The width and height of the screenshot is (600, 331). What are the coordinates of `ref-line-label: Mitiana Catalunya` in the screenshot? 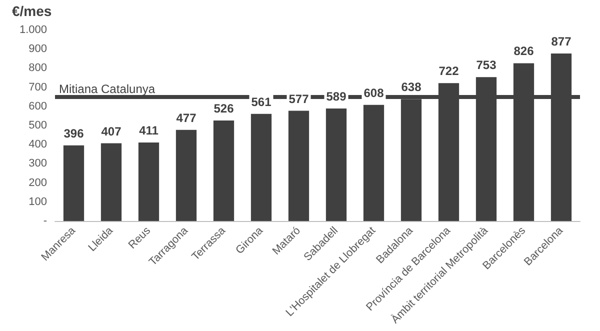 It's located at (107, 89).